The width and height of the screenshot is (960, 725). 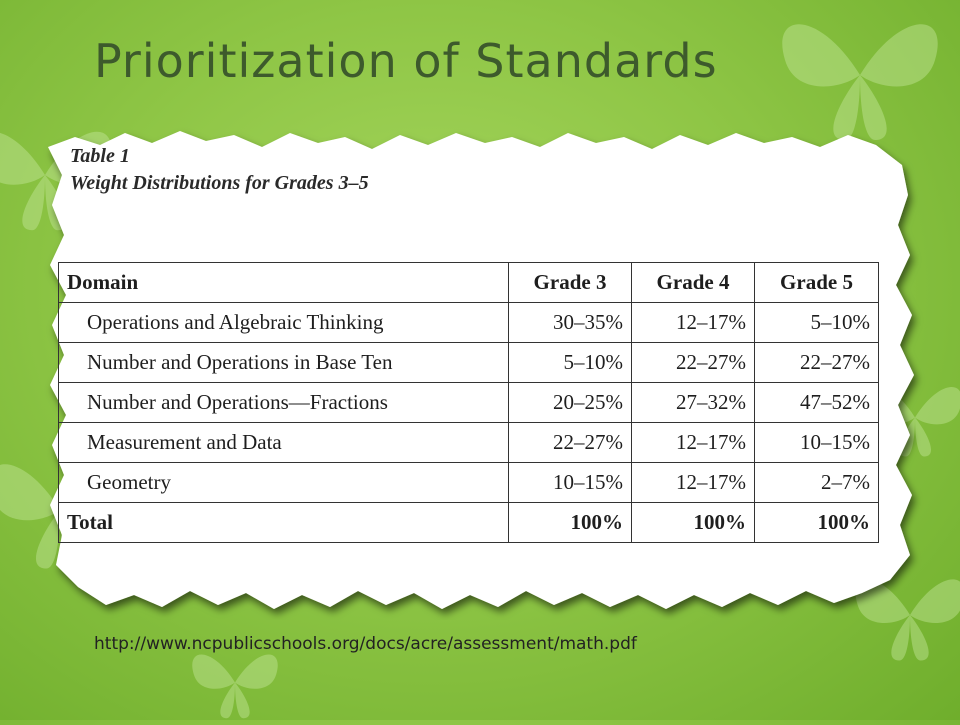 I want to click on table-row: Geometry 10–15% 12–17% 2–7%, so click(x=468, y=482).